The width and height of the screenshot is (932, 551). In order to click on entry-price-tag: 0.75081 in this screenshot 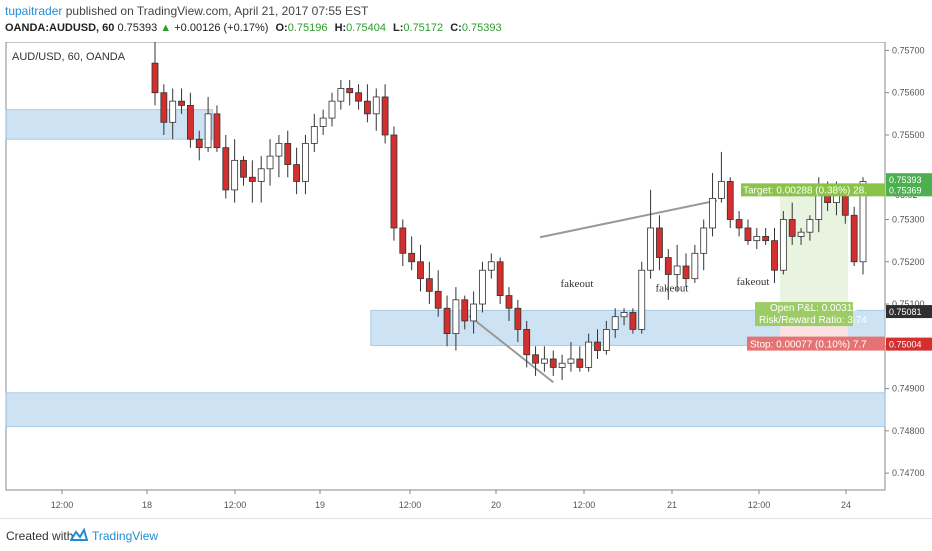, I will do `click(905, 312)`.